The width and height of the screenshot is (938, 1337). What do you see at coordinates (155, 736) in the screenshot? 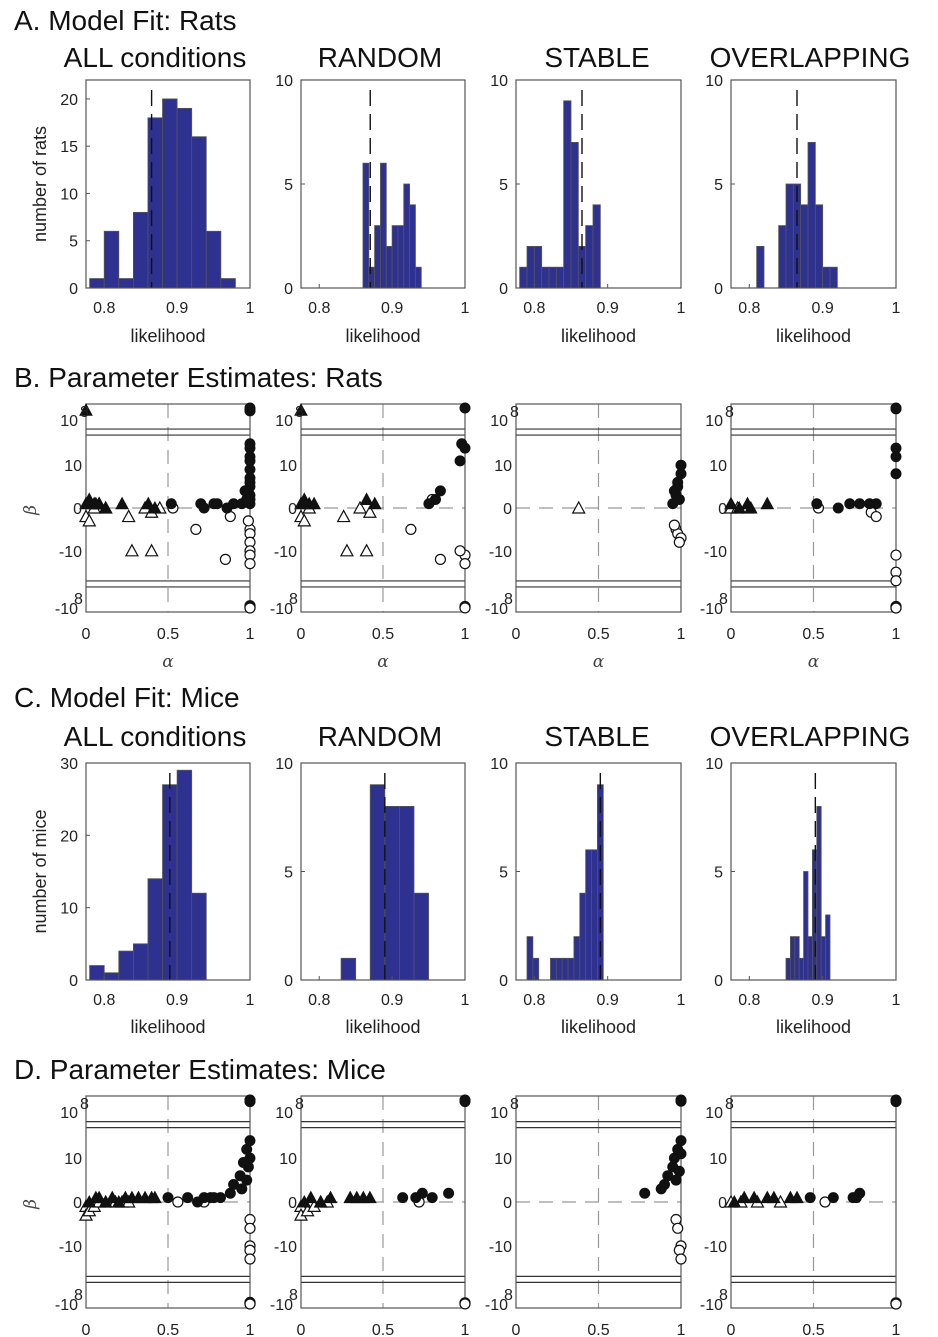
I see `panel-c-0-title: ALL conditions` at bounding box center [155, 736].